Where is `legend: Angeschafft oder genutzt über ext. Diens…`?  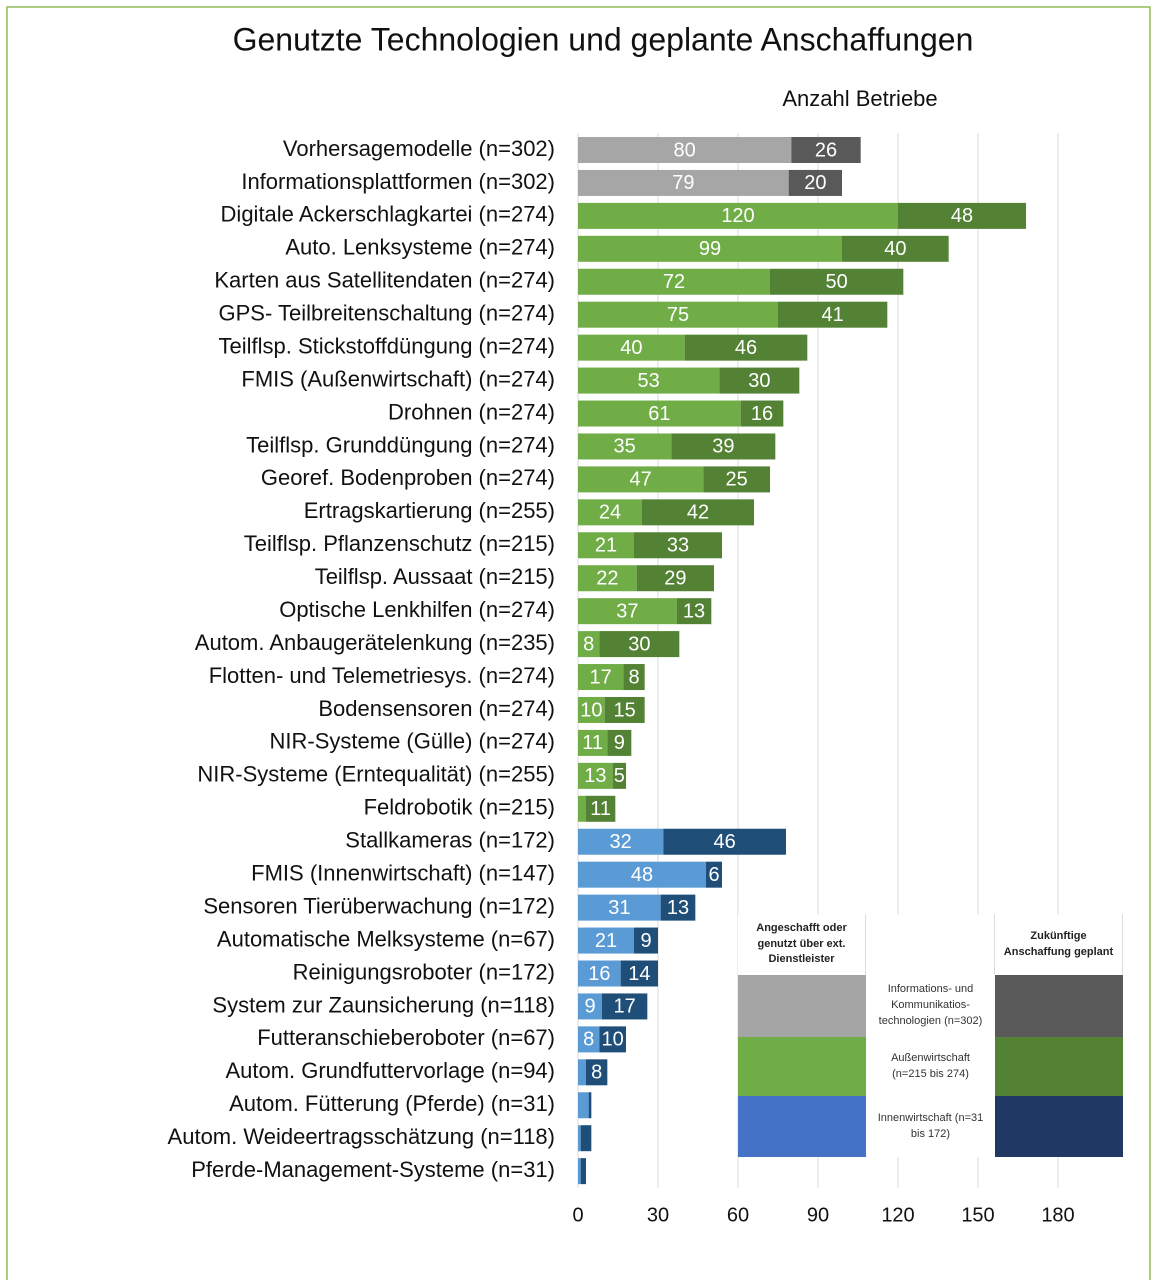
legend: Angeschafft oder genutzt über ext. Diens… is located at coordinates (930, 1035).